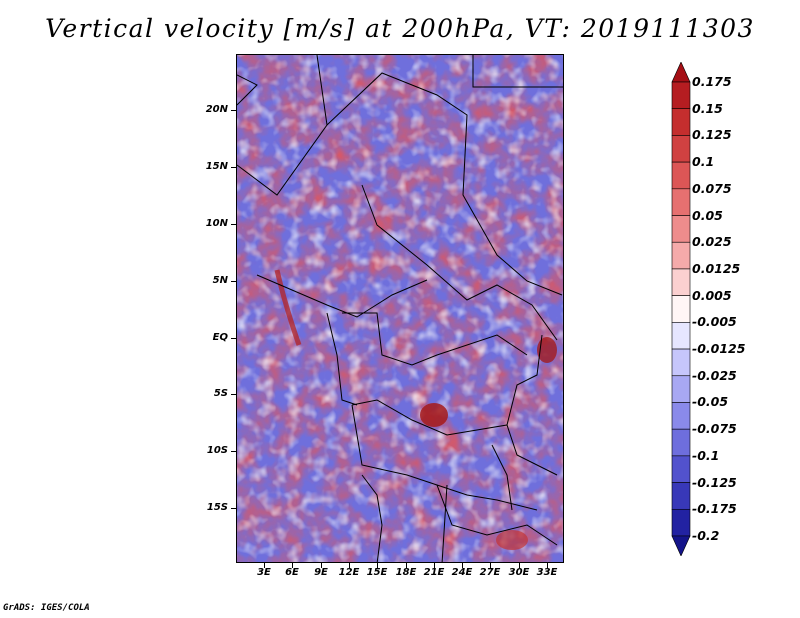  I want to click on lat-label-10n: 10N, so click(216, 223).